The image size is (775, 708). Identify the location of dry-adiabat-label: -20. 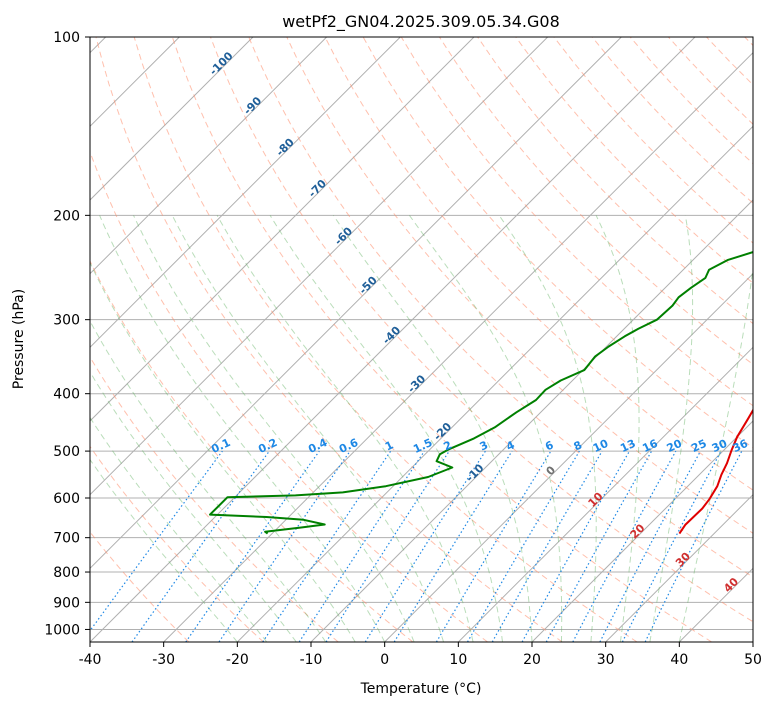
(442, 431).